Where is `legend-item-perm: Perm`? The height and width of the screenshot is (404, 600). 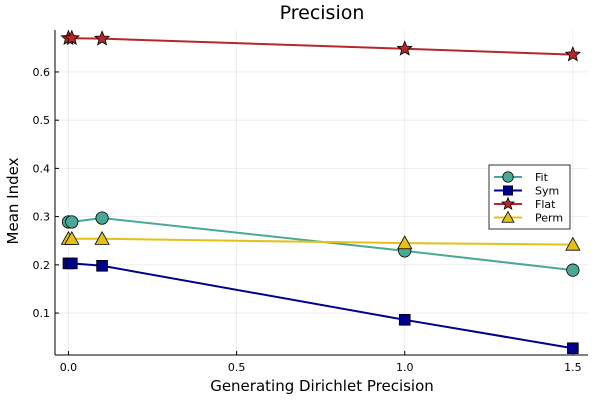
legend-item-perm: Perm is located at coordinates (528, 217).